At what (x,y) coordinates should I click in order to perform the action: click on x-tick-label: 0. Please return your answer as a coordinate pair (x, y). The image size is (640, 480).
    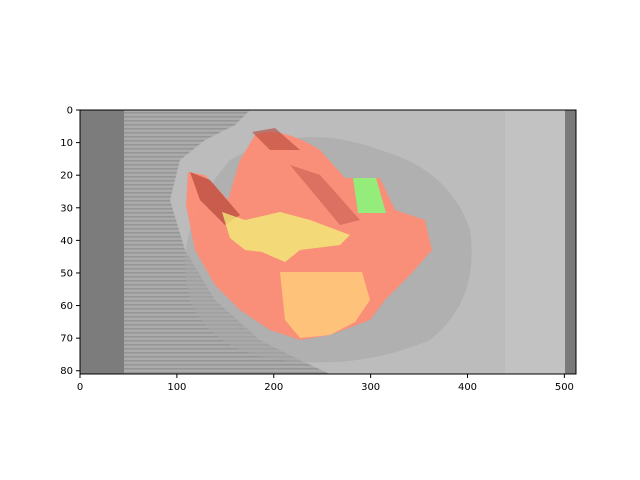
    Looking at the image, I should click on (80, 387).